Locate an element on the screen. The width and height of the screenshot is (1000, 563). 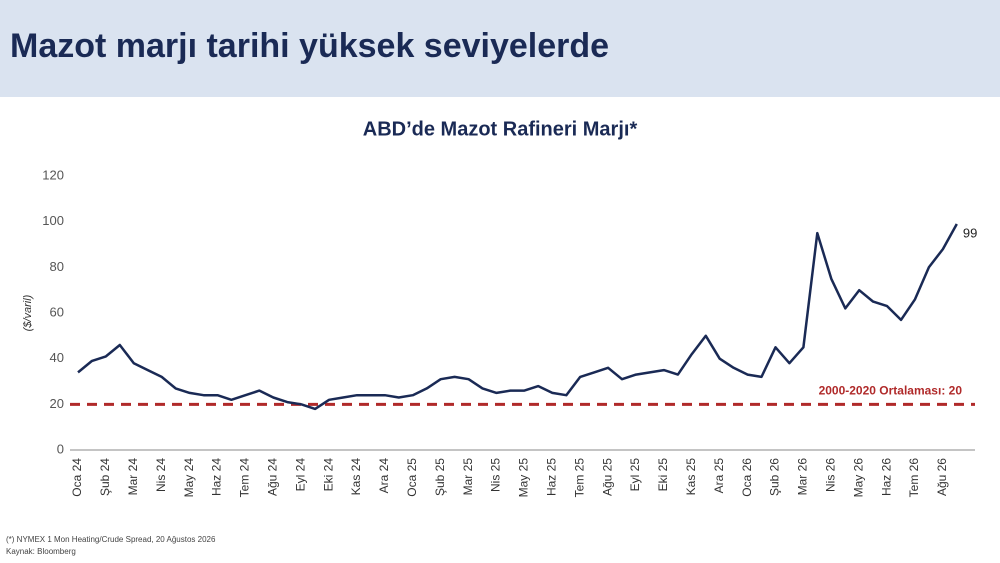
x-tick-label: Haz 24 is located at coordinates (217, 477).